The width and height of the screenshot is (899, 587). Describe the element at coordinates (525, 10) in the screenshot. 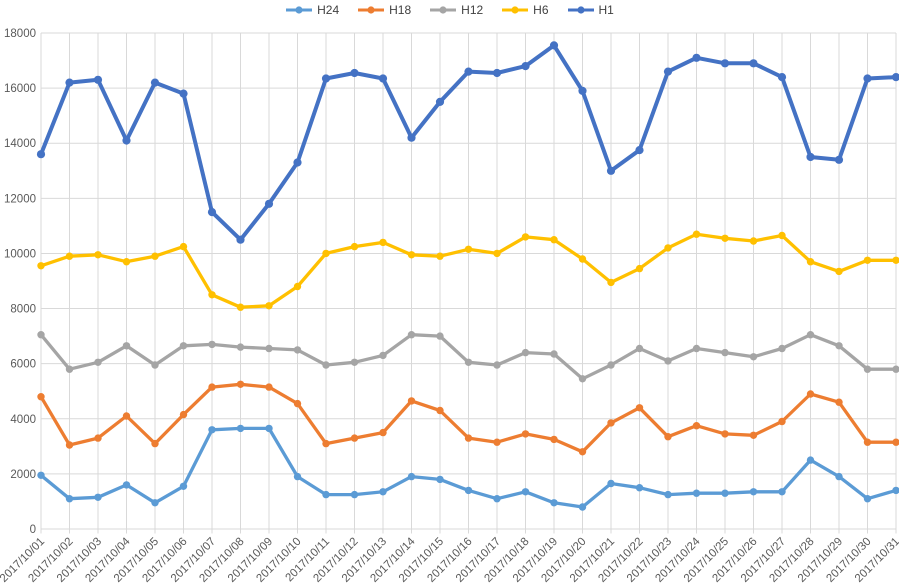

I see `legend-item-H6: H6` at that location.